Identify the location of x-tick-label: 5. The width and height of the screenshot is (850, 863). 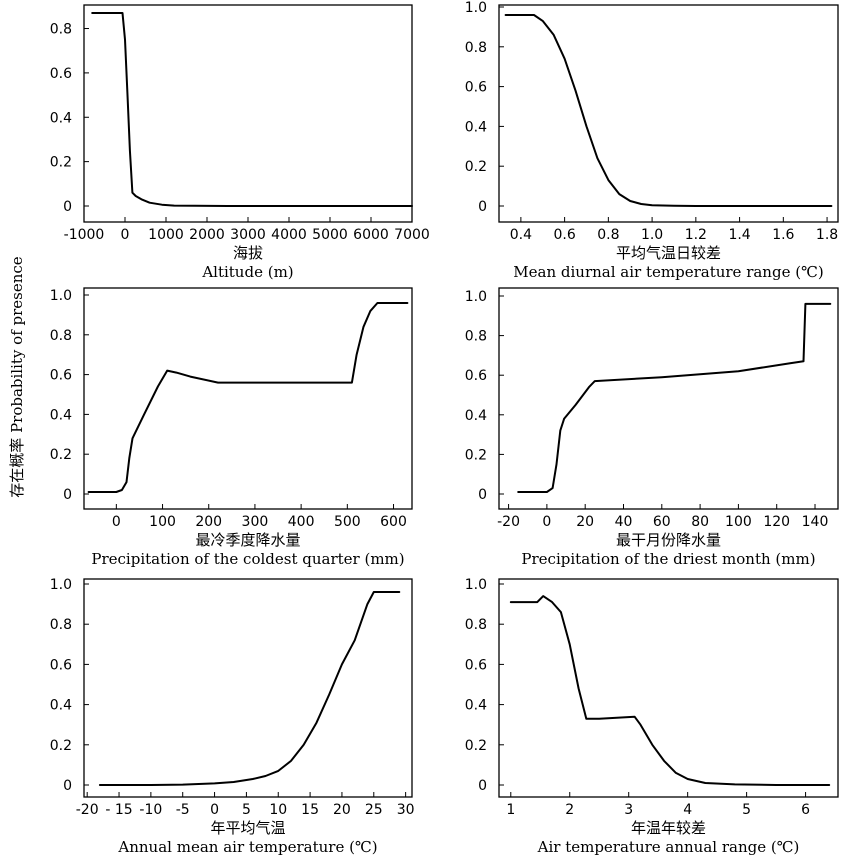
(746, 810).